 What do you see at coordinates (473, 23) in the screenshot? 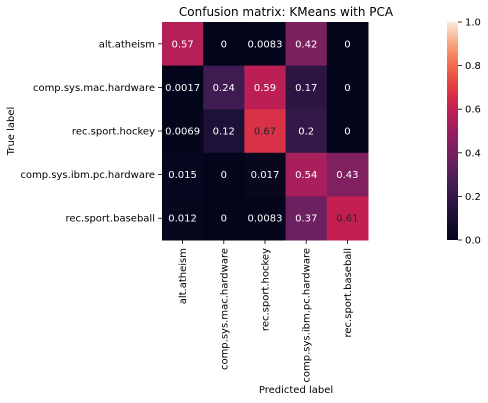
I see `colorbar-tick-label: 1.0` at bounding box center [473, 23].